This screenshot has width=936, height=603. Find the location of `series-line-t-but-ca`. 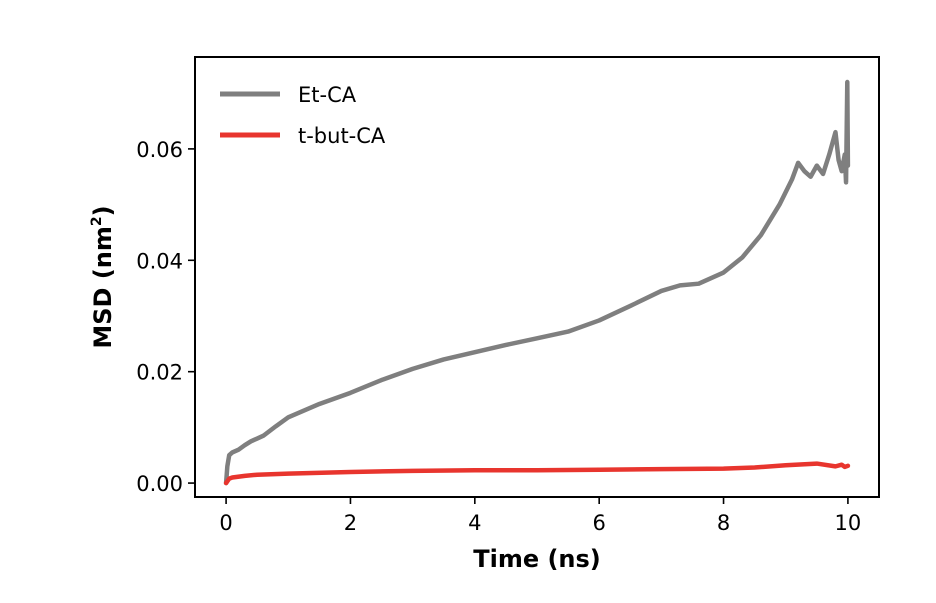

series-line-t-but-ca is located at coordinates (537, 473).